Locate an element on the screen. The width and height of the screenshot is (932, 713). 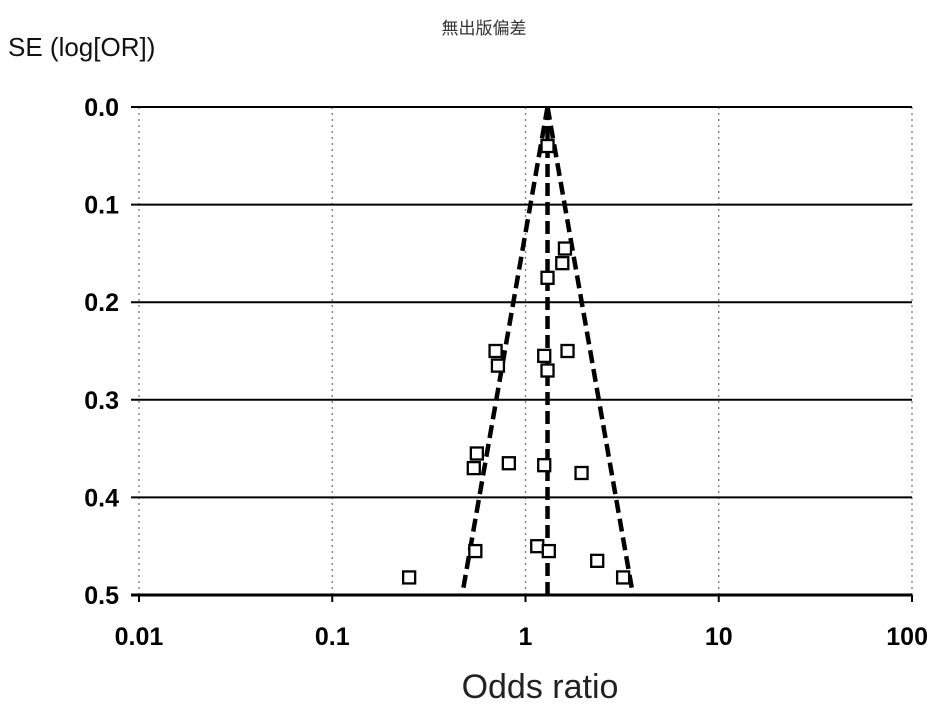
x-tick-label: 1 is located at coordinates (526, 637).